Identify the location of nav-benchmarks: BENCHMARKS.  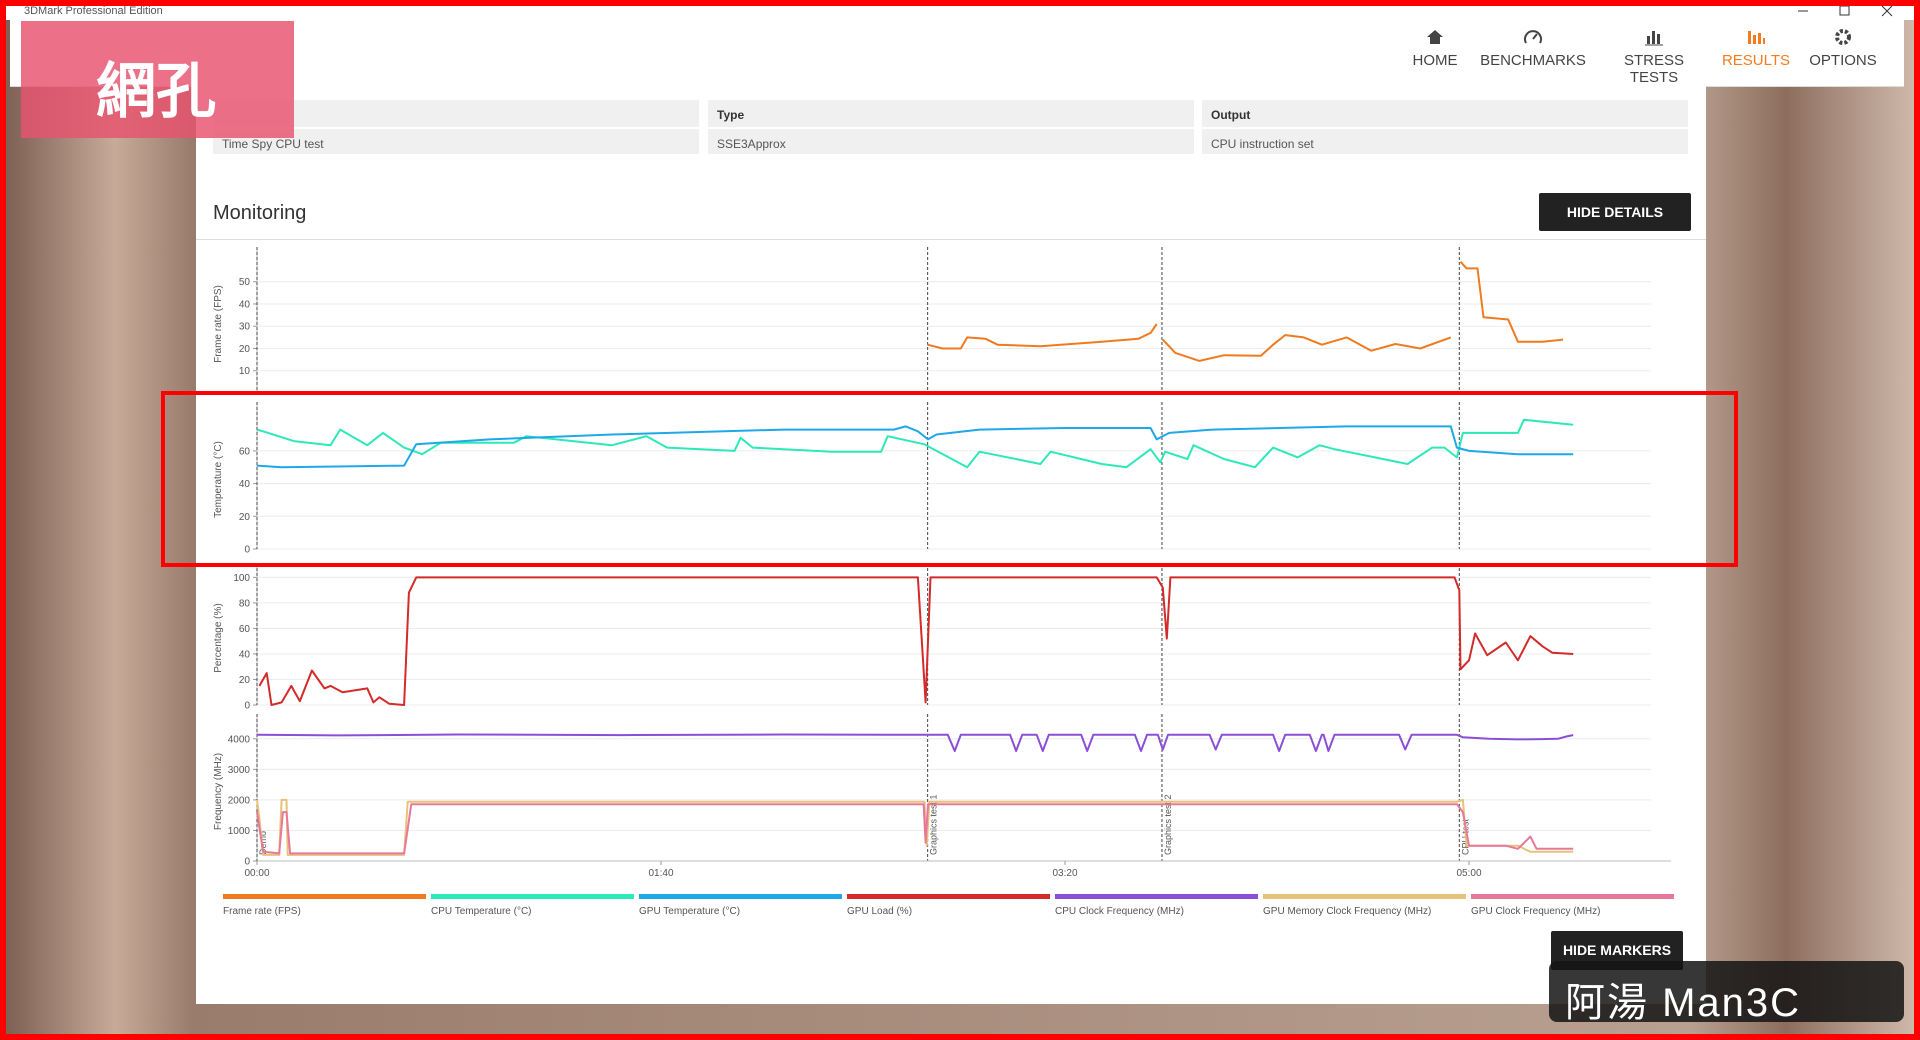
(1533, 48).